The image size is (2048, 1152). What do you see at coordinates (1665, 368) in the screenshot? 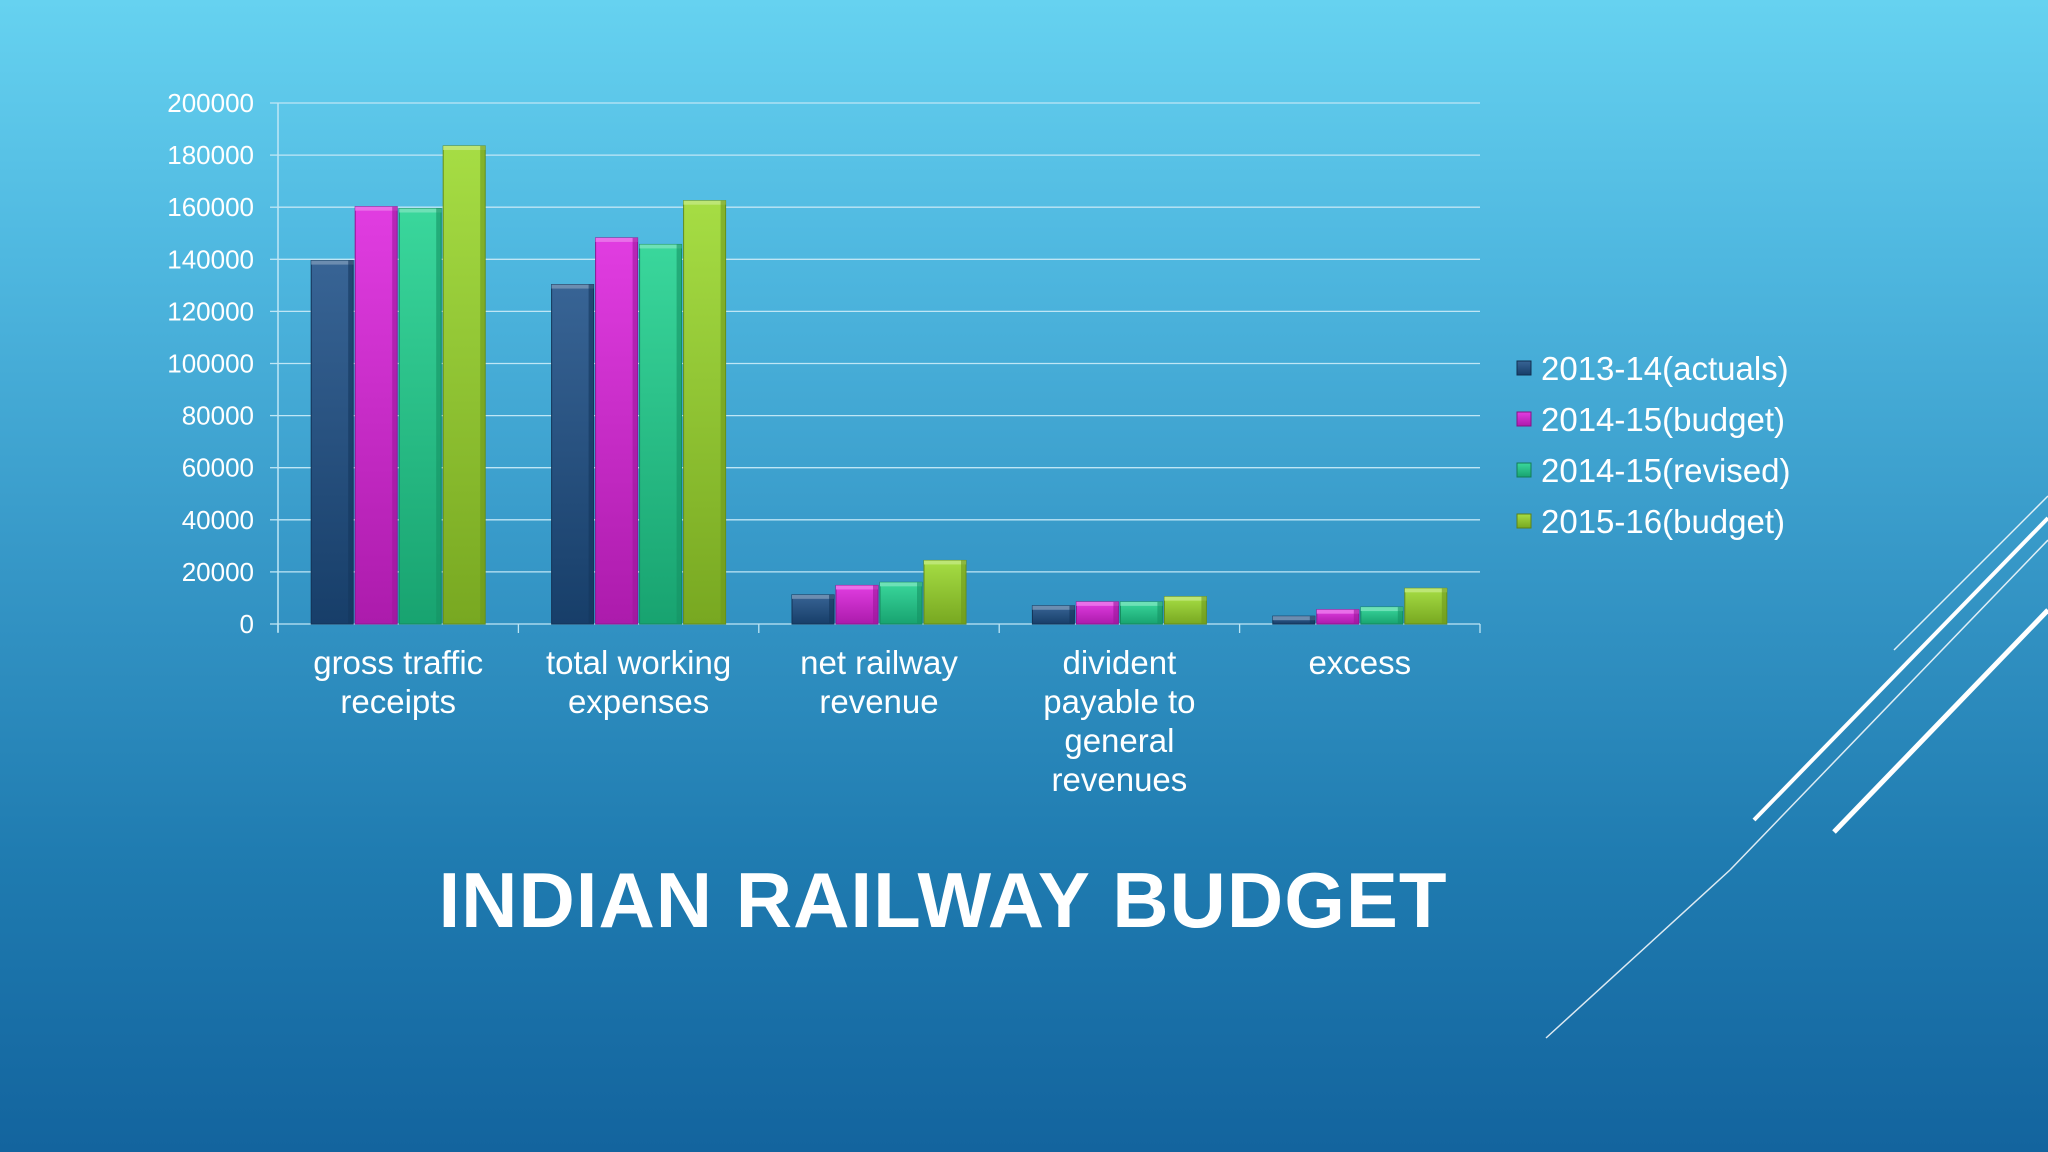
I see `legend-label: 2013-14(actuals)` at bounding box center [1665, 368].